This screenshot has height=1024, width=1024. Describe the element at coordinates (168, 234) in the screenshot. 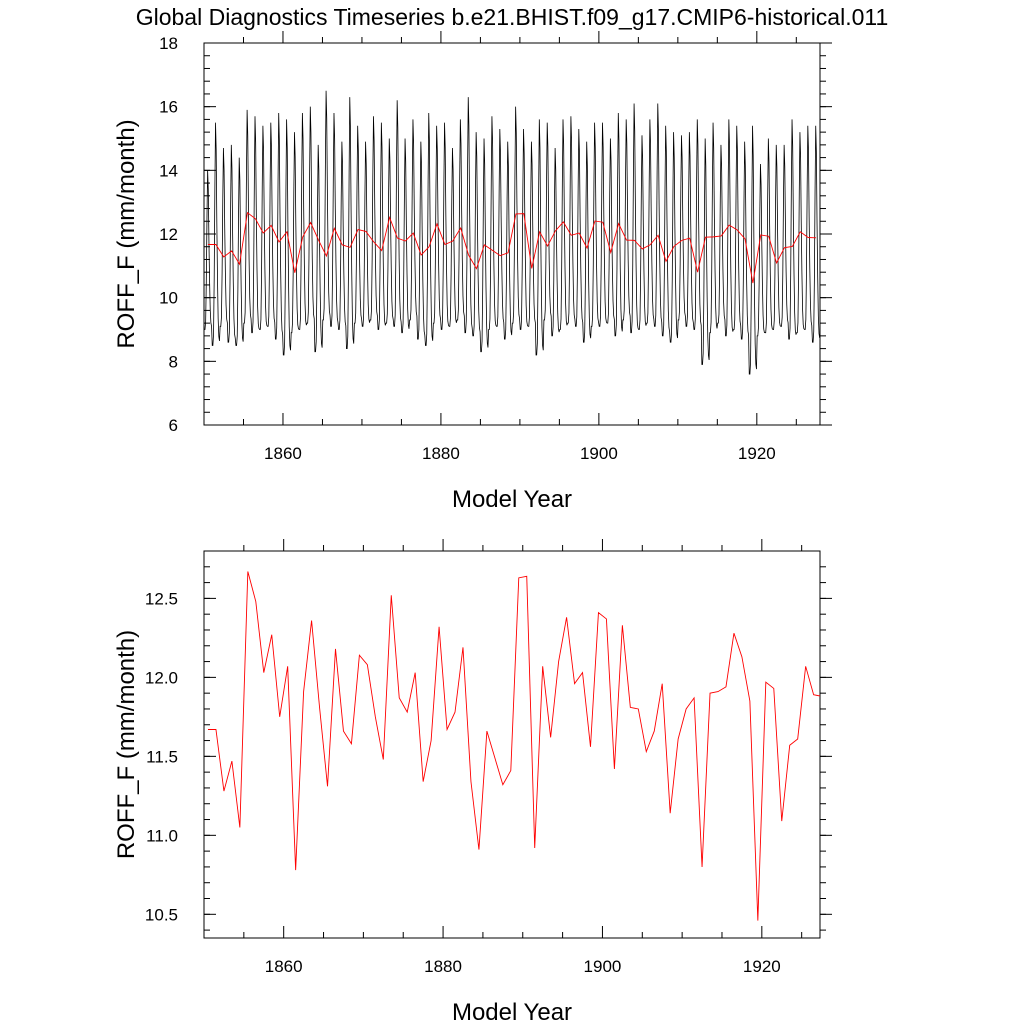

I see `y-tick-label: 12` at that location.